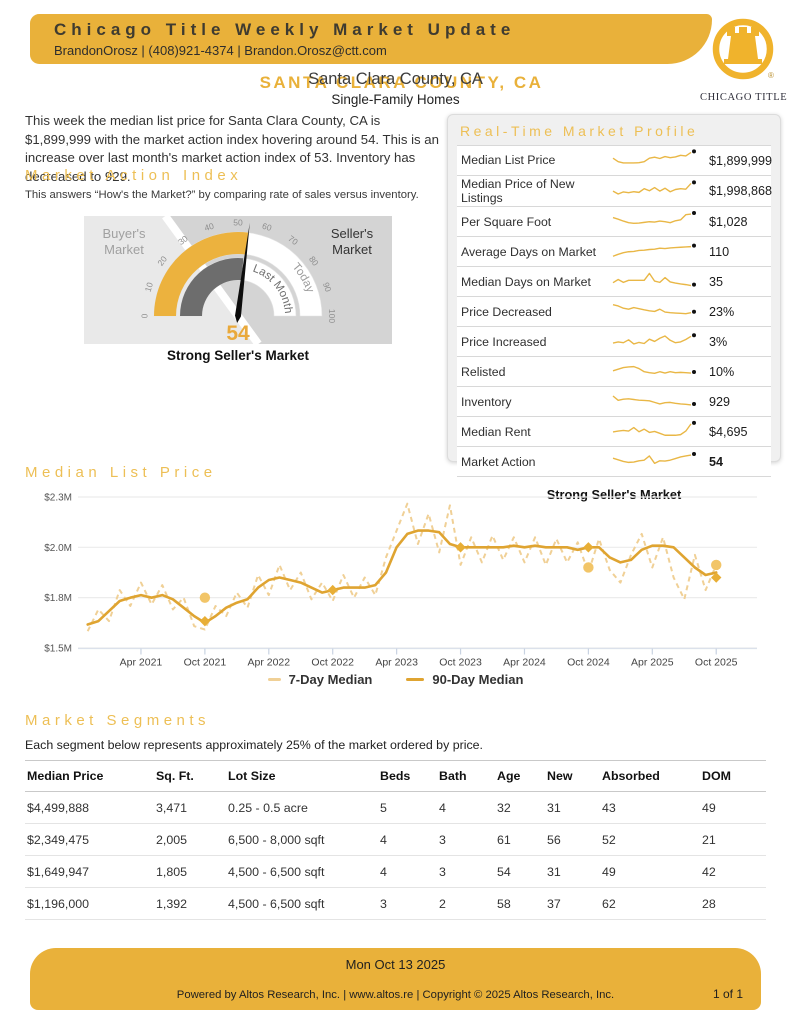  I want to click on section-heading-market-segments: Market Segments, so click(118, 720).